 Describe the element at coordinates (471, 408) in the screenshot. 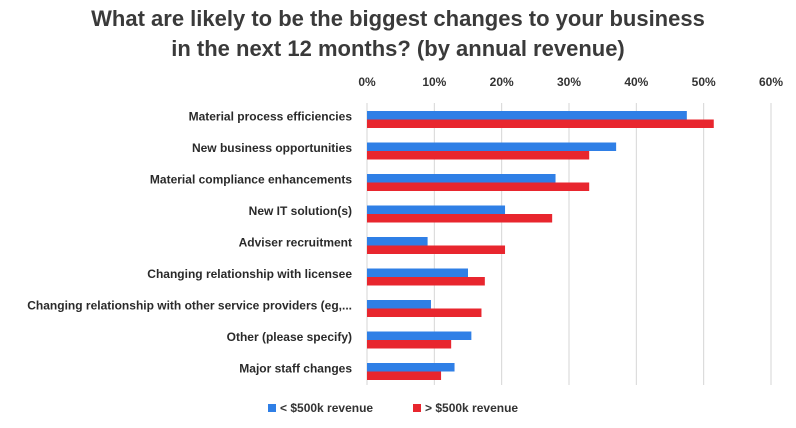

I see `legend-label: > $500k revenue` at that location.